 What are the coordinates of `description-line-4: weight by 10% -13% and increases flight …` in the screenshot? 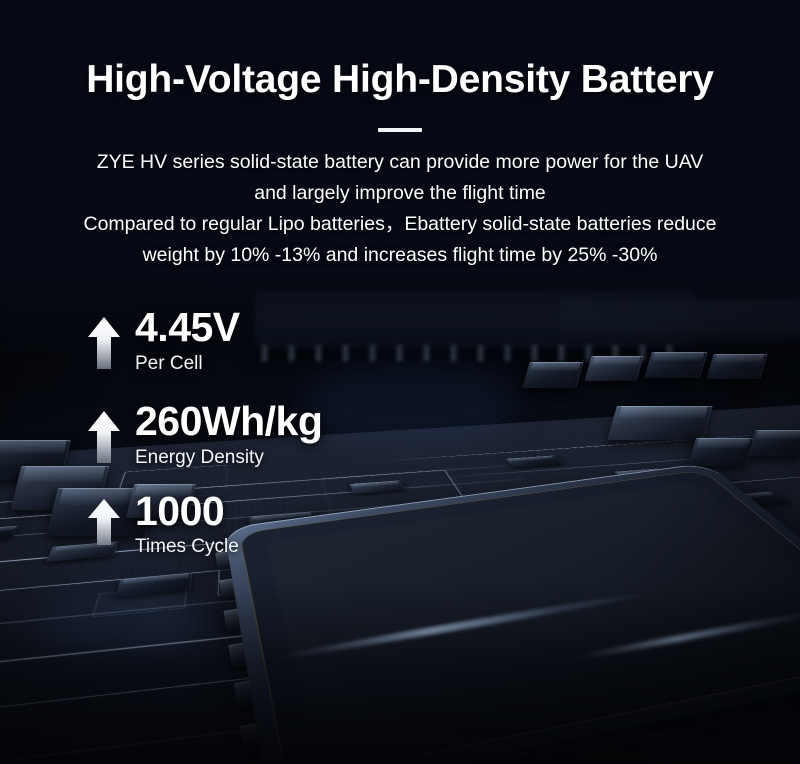 It's located at (400, 255).